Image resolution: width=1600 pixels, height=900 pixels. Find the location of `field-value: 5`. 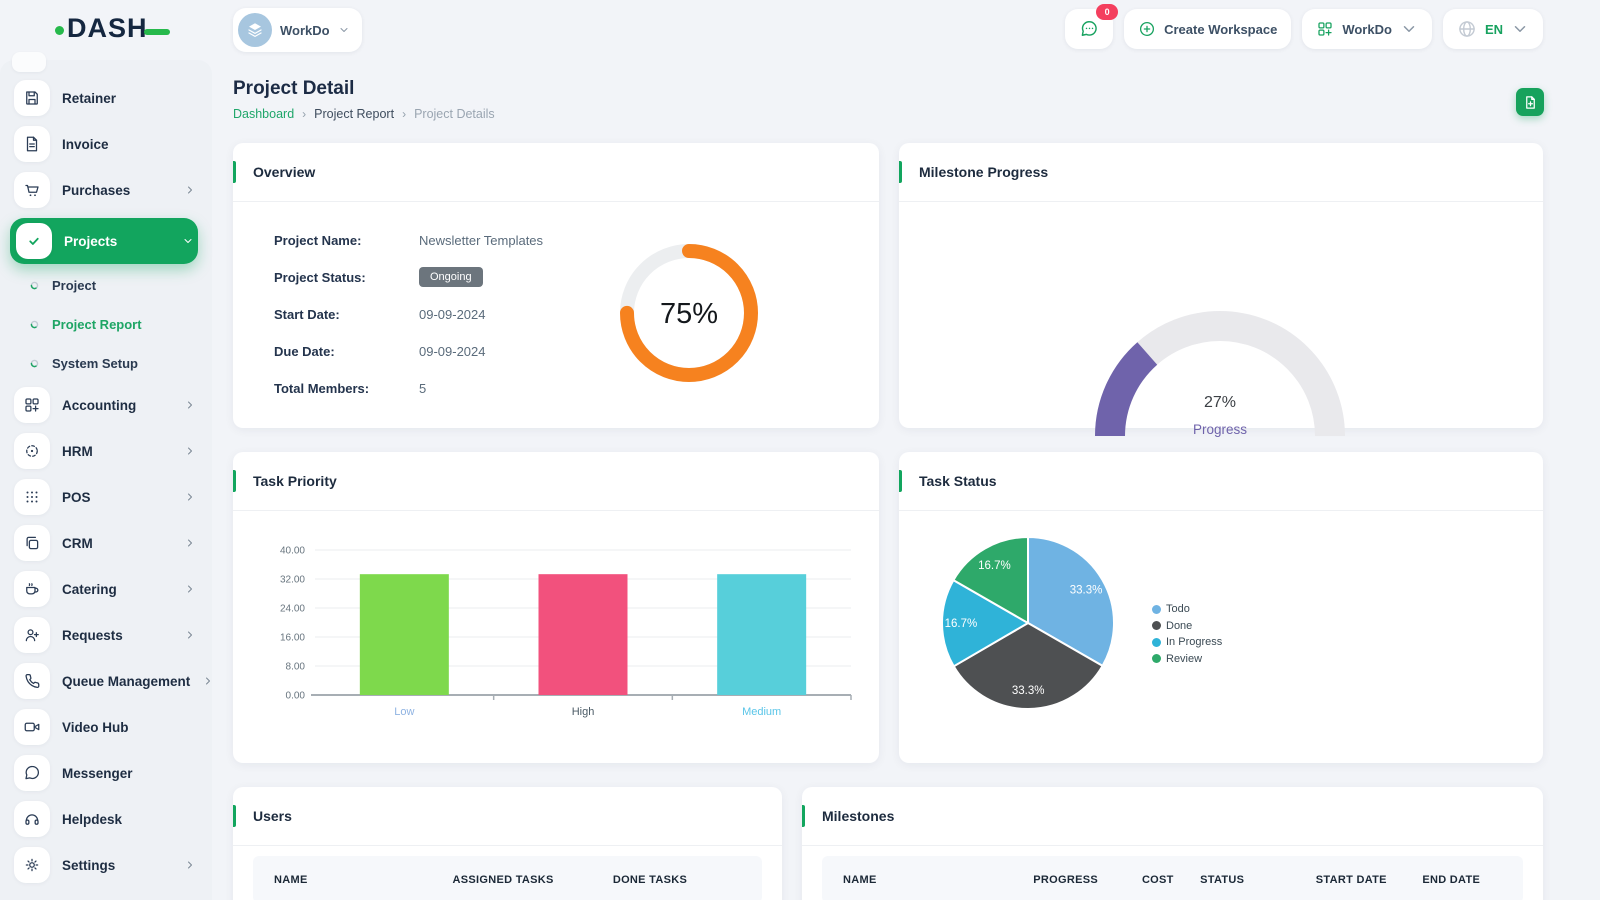

field-value: 5 is located at coordinates (423, 388).